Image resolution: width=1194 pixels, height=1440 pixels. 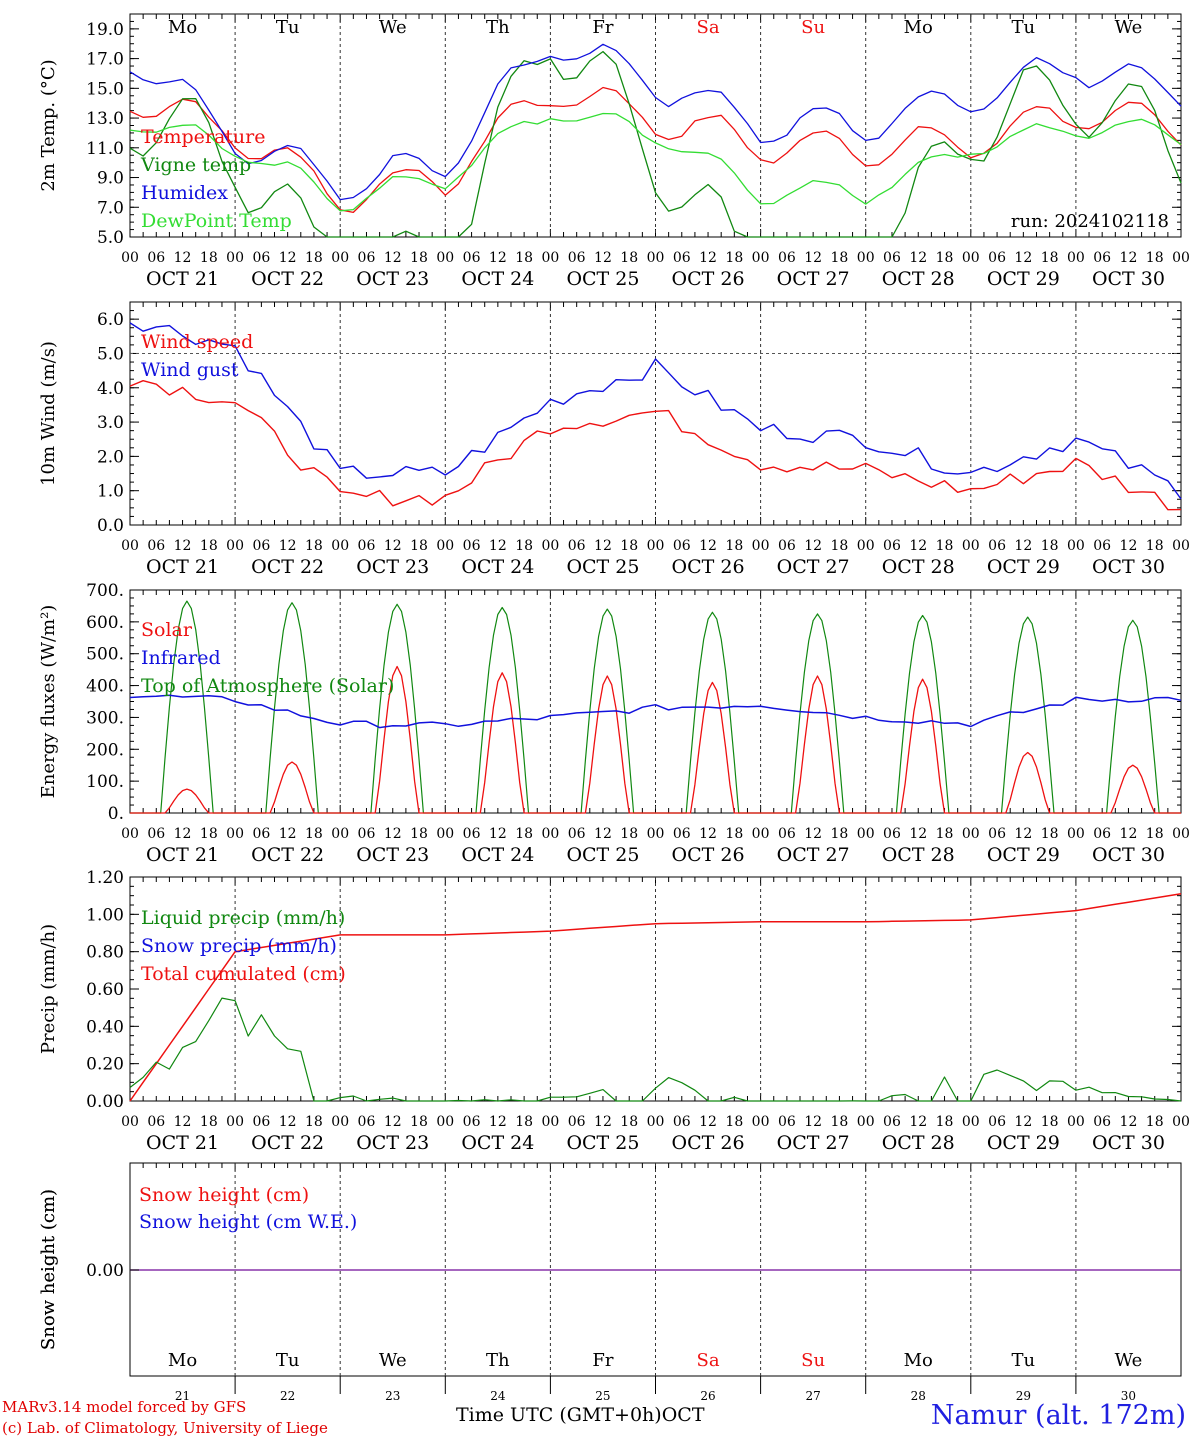 What do you see at coordinates (105, 30) in the screenshot?
I see `y-tick-label: 19.0` at bounding box center [105, 30].